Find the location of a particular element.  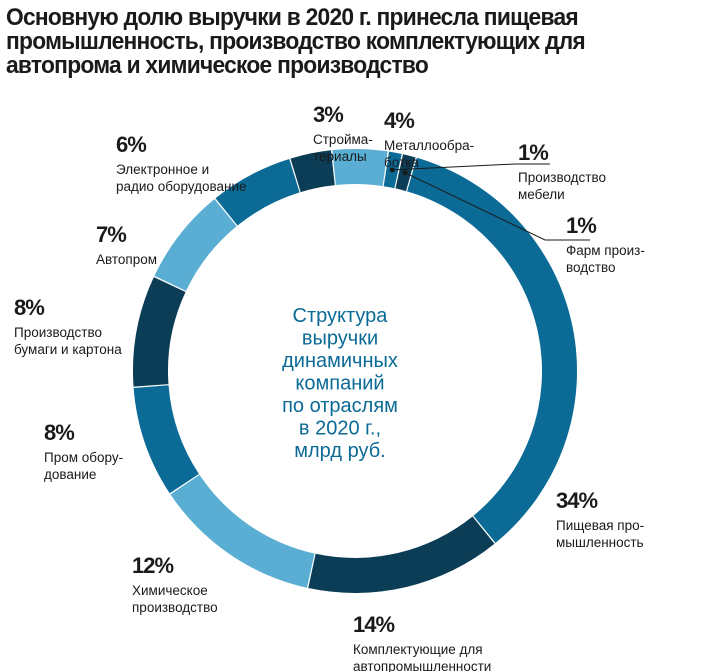

label-комплектующие-для-автопромышленности: 14% Комплектующие для автопромышленности is located at coordinates (422, 642).